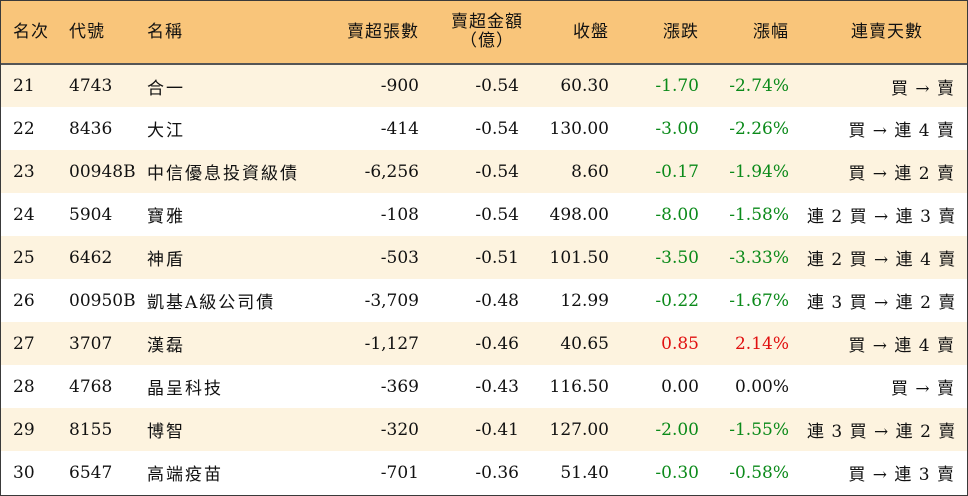 The width and height of the screenshot is (968, 496). I want to click on cell-sell-shares: -414, so click(399, 128).